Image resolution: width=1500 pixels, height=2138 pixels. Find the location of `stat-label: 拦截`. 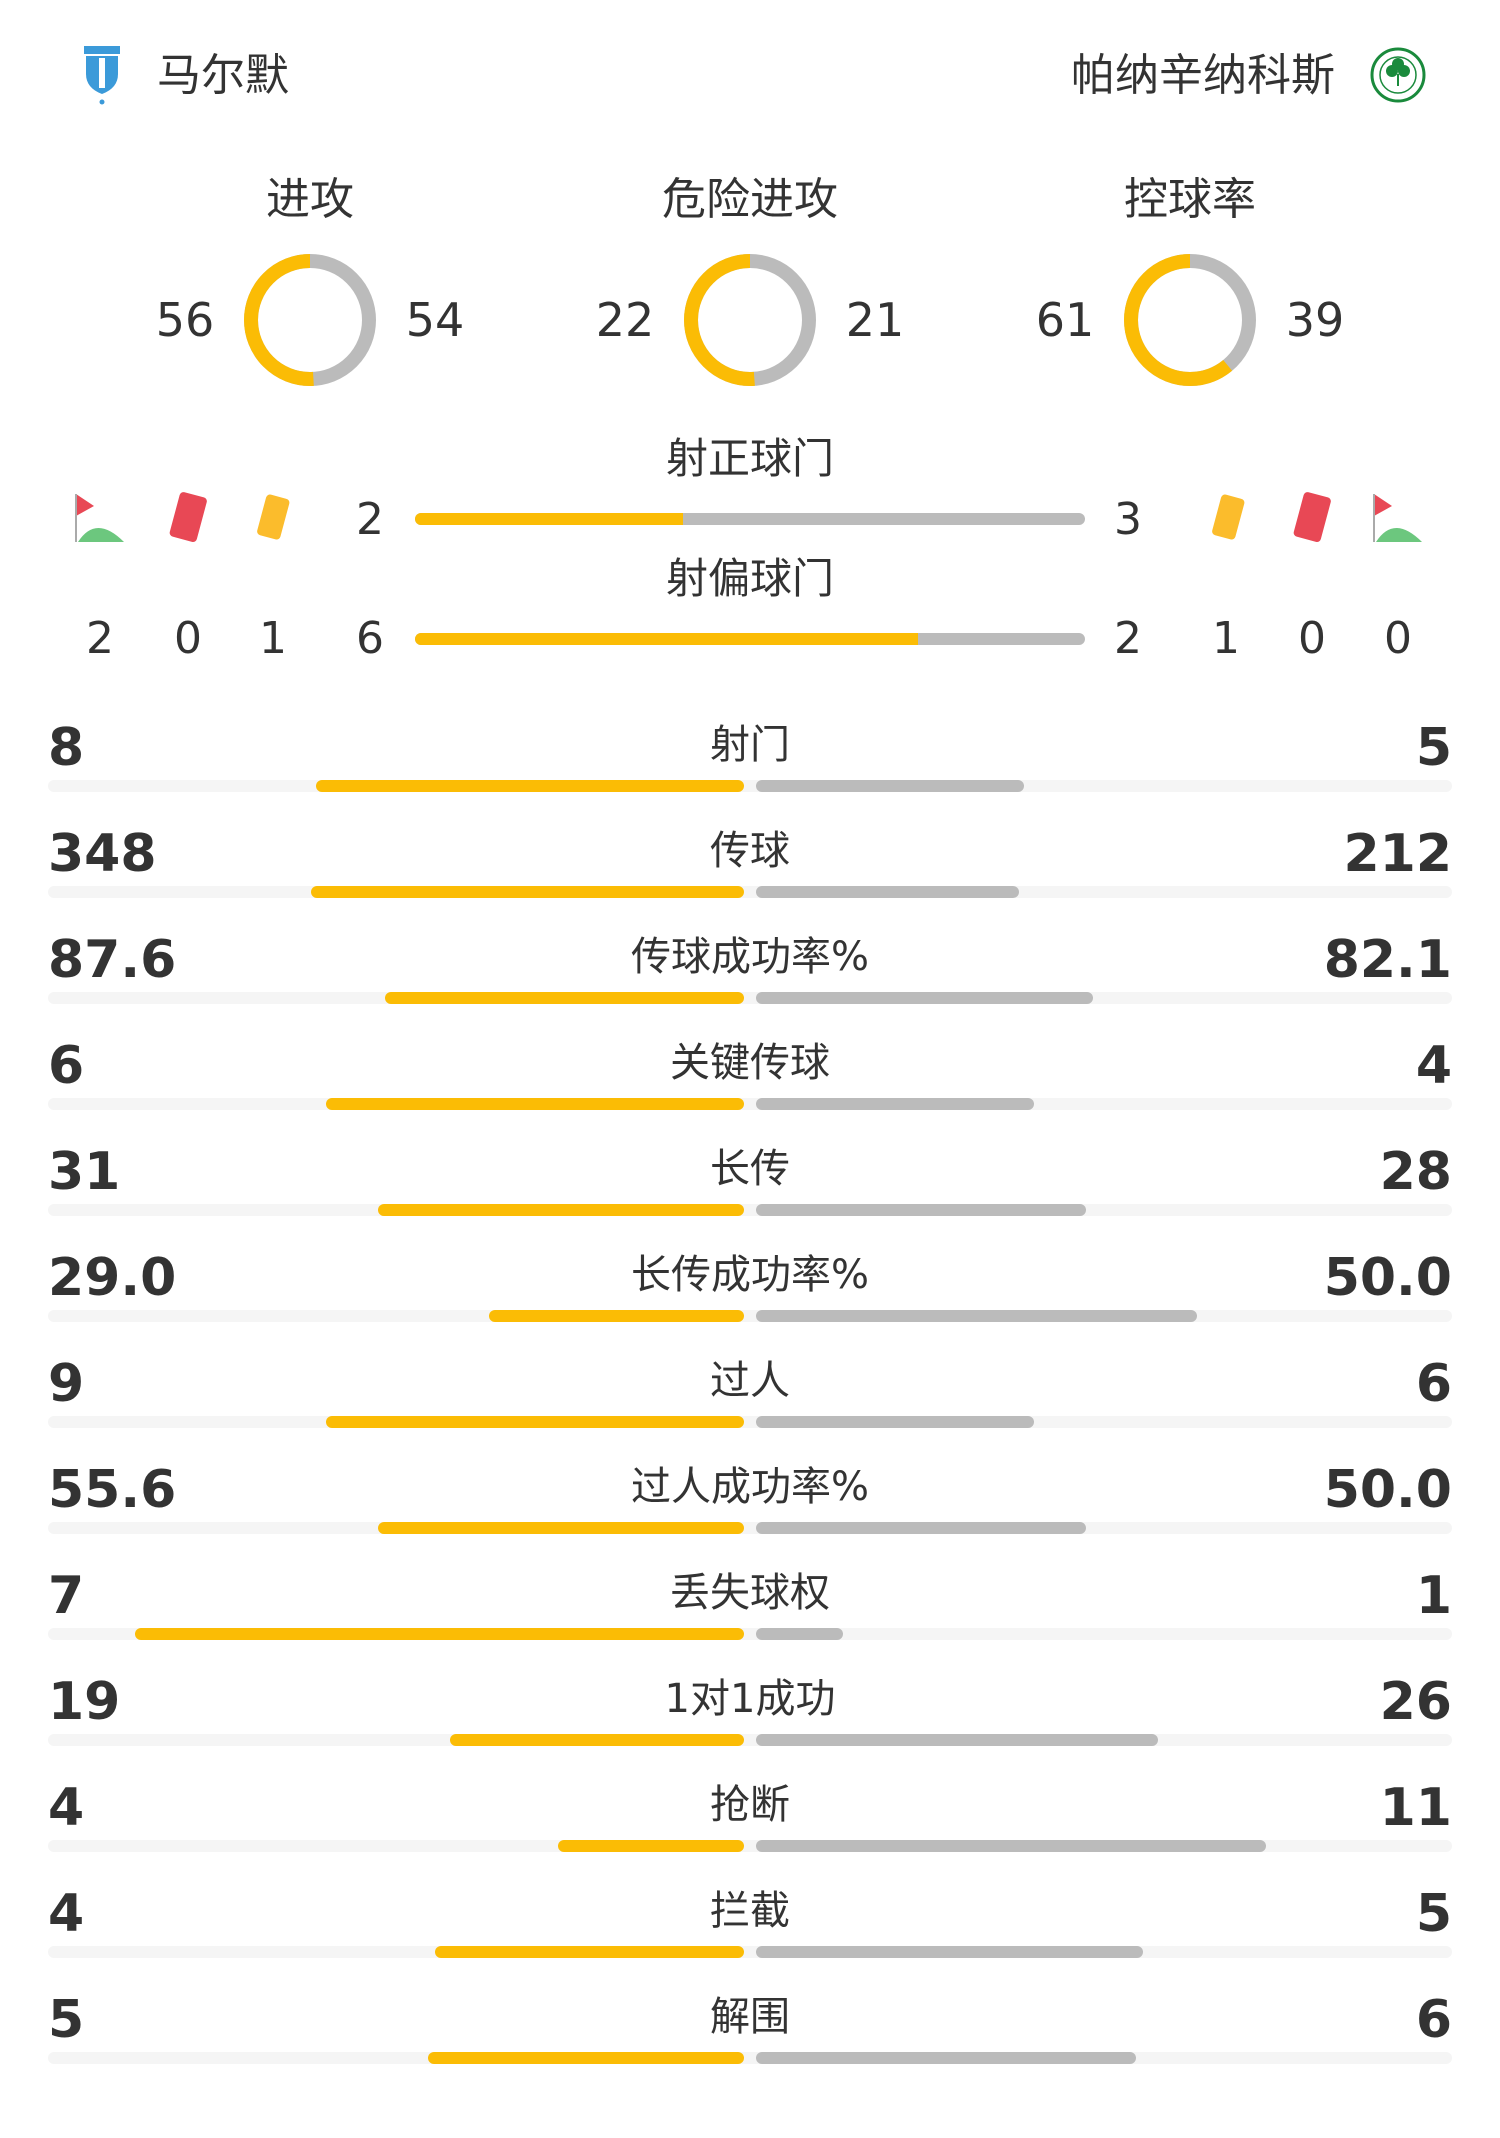

stat-label: 拦截 is located at coordinates (750, 1911).